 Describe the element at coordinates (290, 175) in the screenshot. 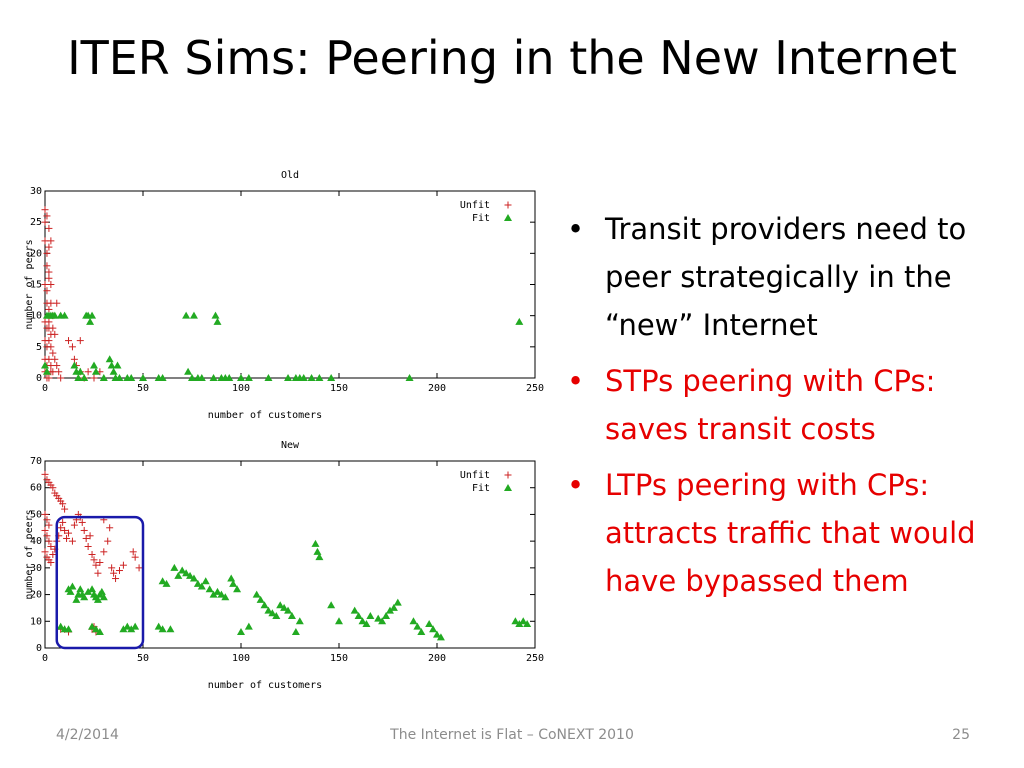

I see `chart-title: Old` at that location.